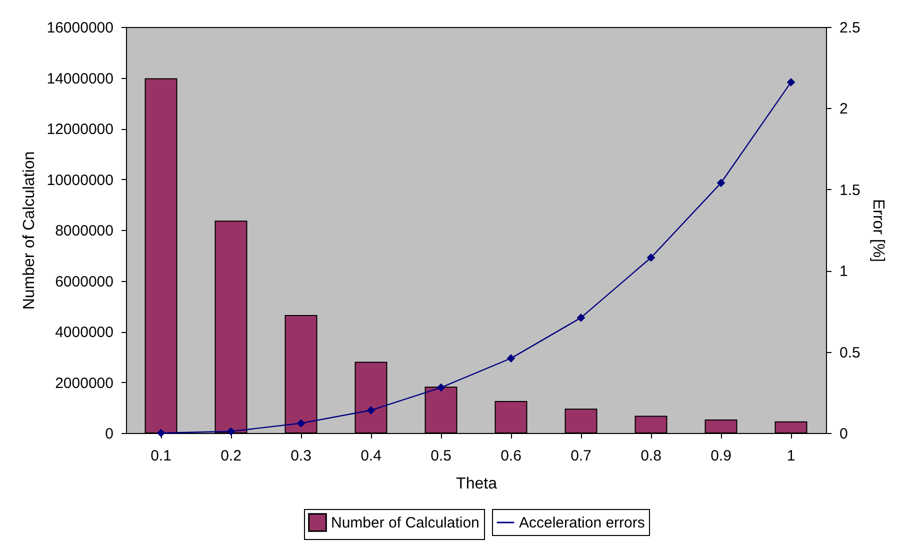 The width and height of the screenshot is (906, 552). What do you see at coordinates (511, 456) in the screenshot?
I see `x-tick-label: 0.6` at bounding box center [511, 456].